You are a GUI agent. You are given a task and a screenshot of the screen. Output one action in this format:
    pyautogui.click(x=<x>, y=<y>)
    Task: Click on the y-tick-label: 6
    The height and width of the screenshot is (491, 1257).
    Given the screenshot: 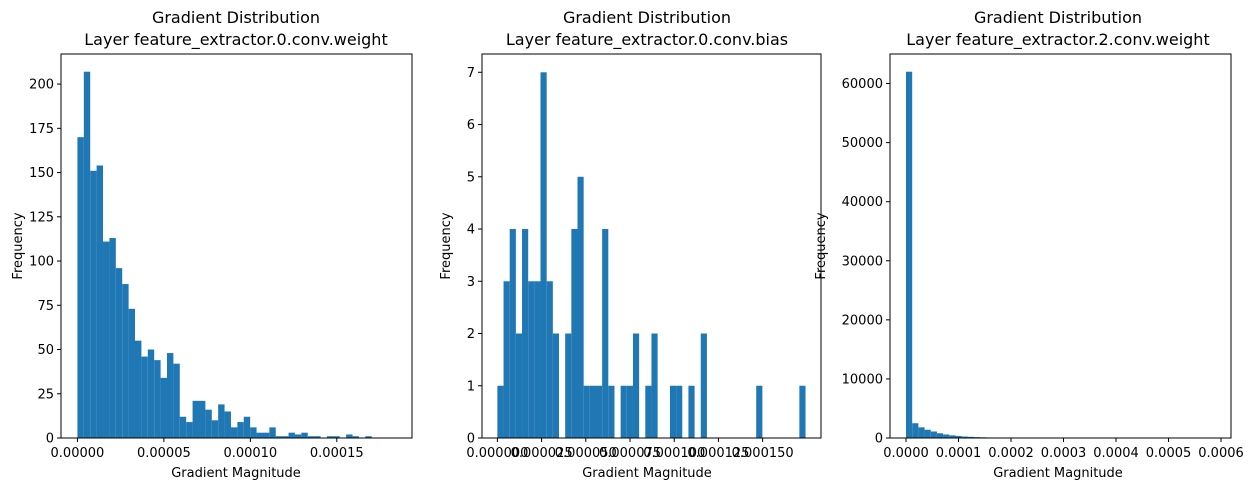 What is the action you would take?
    pyautogui.click(x=471, y=125)
    